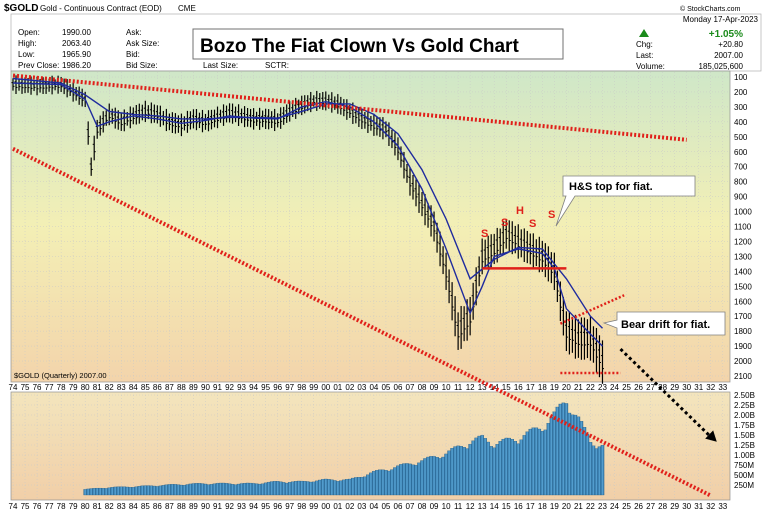 Image resolution: width=765 pixels, height=513 pixels. I want to click on bear-callout: Bear drift for fiat., so click(664, 323).